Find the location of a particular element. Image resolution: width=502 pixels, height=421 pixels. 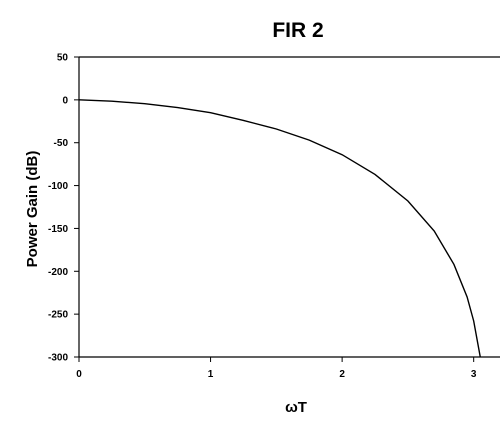

x-tick-label: 0 is located at coordinates (79, 374).